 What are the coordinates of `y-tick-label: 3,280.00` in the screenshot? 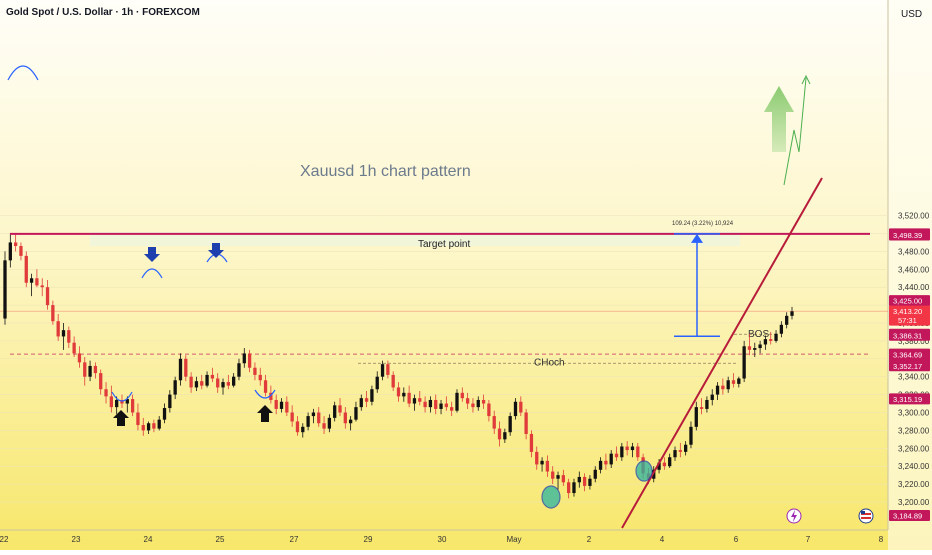 It's located at (914, 430).